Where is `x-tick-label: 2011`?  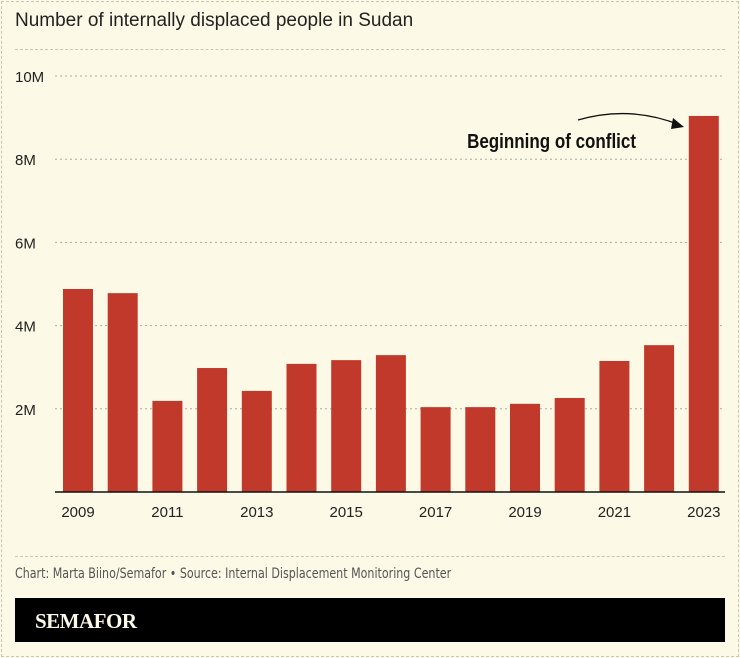
x-tick-label: 2011 is located at coordinates (167, 512).